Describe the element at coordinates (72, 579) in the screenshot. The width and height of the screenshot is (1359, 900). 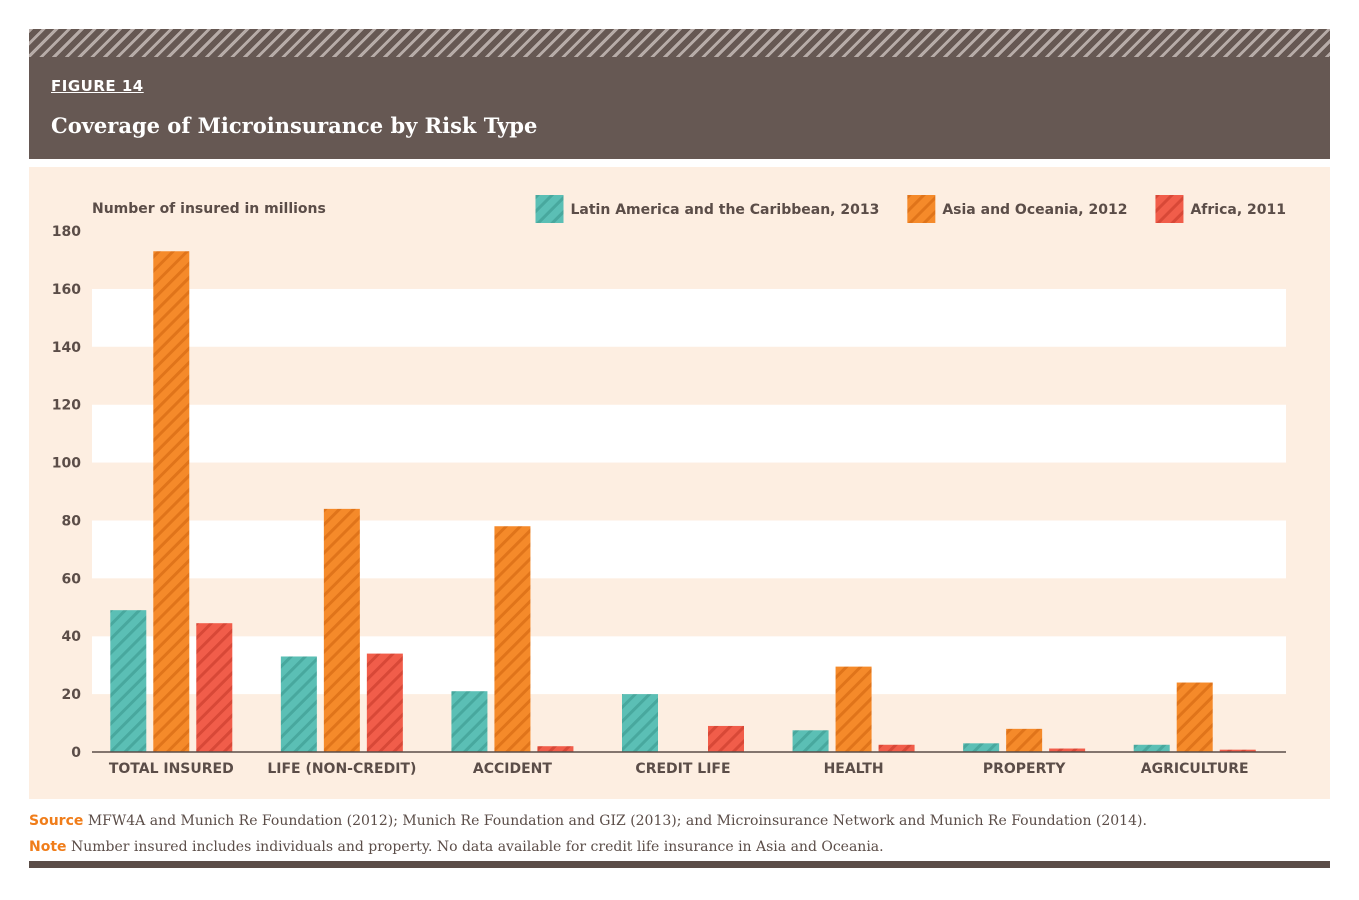
I see `y-tick-label: 60` at that location.